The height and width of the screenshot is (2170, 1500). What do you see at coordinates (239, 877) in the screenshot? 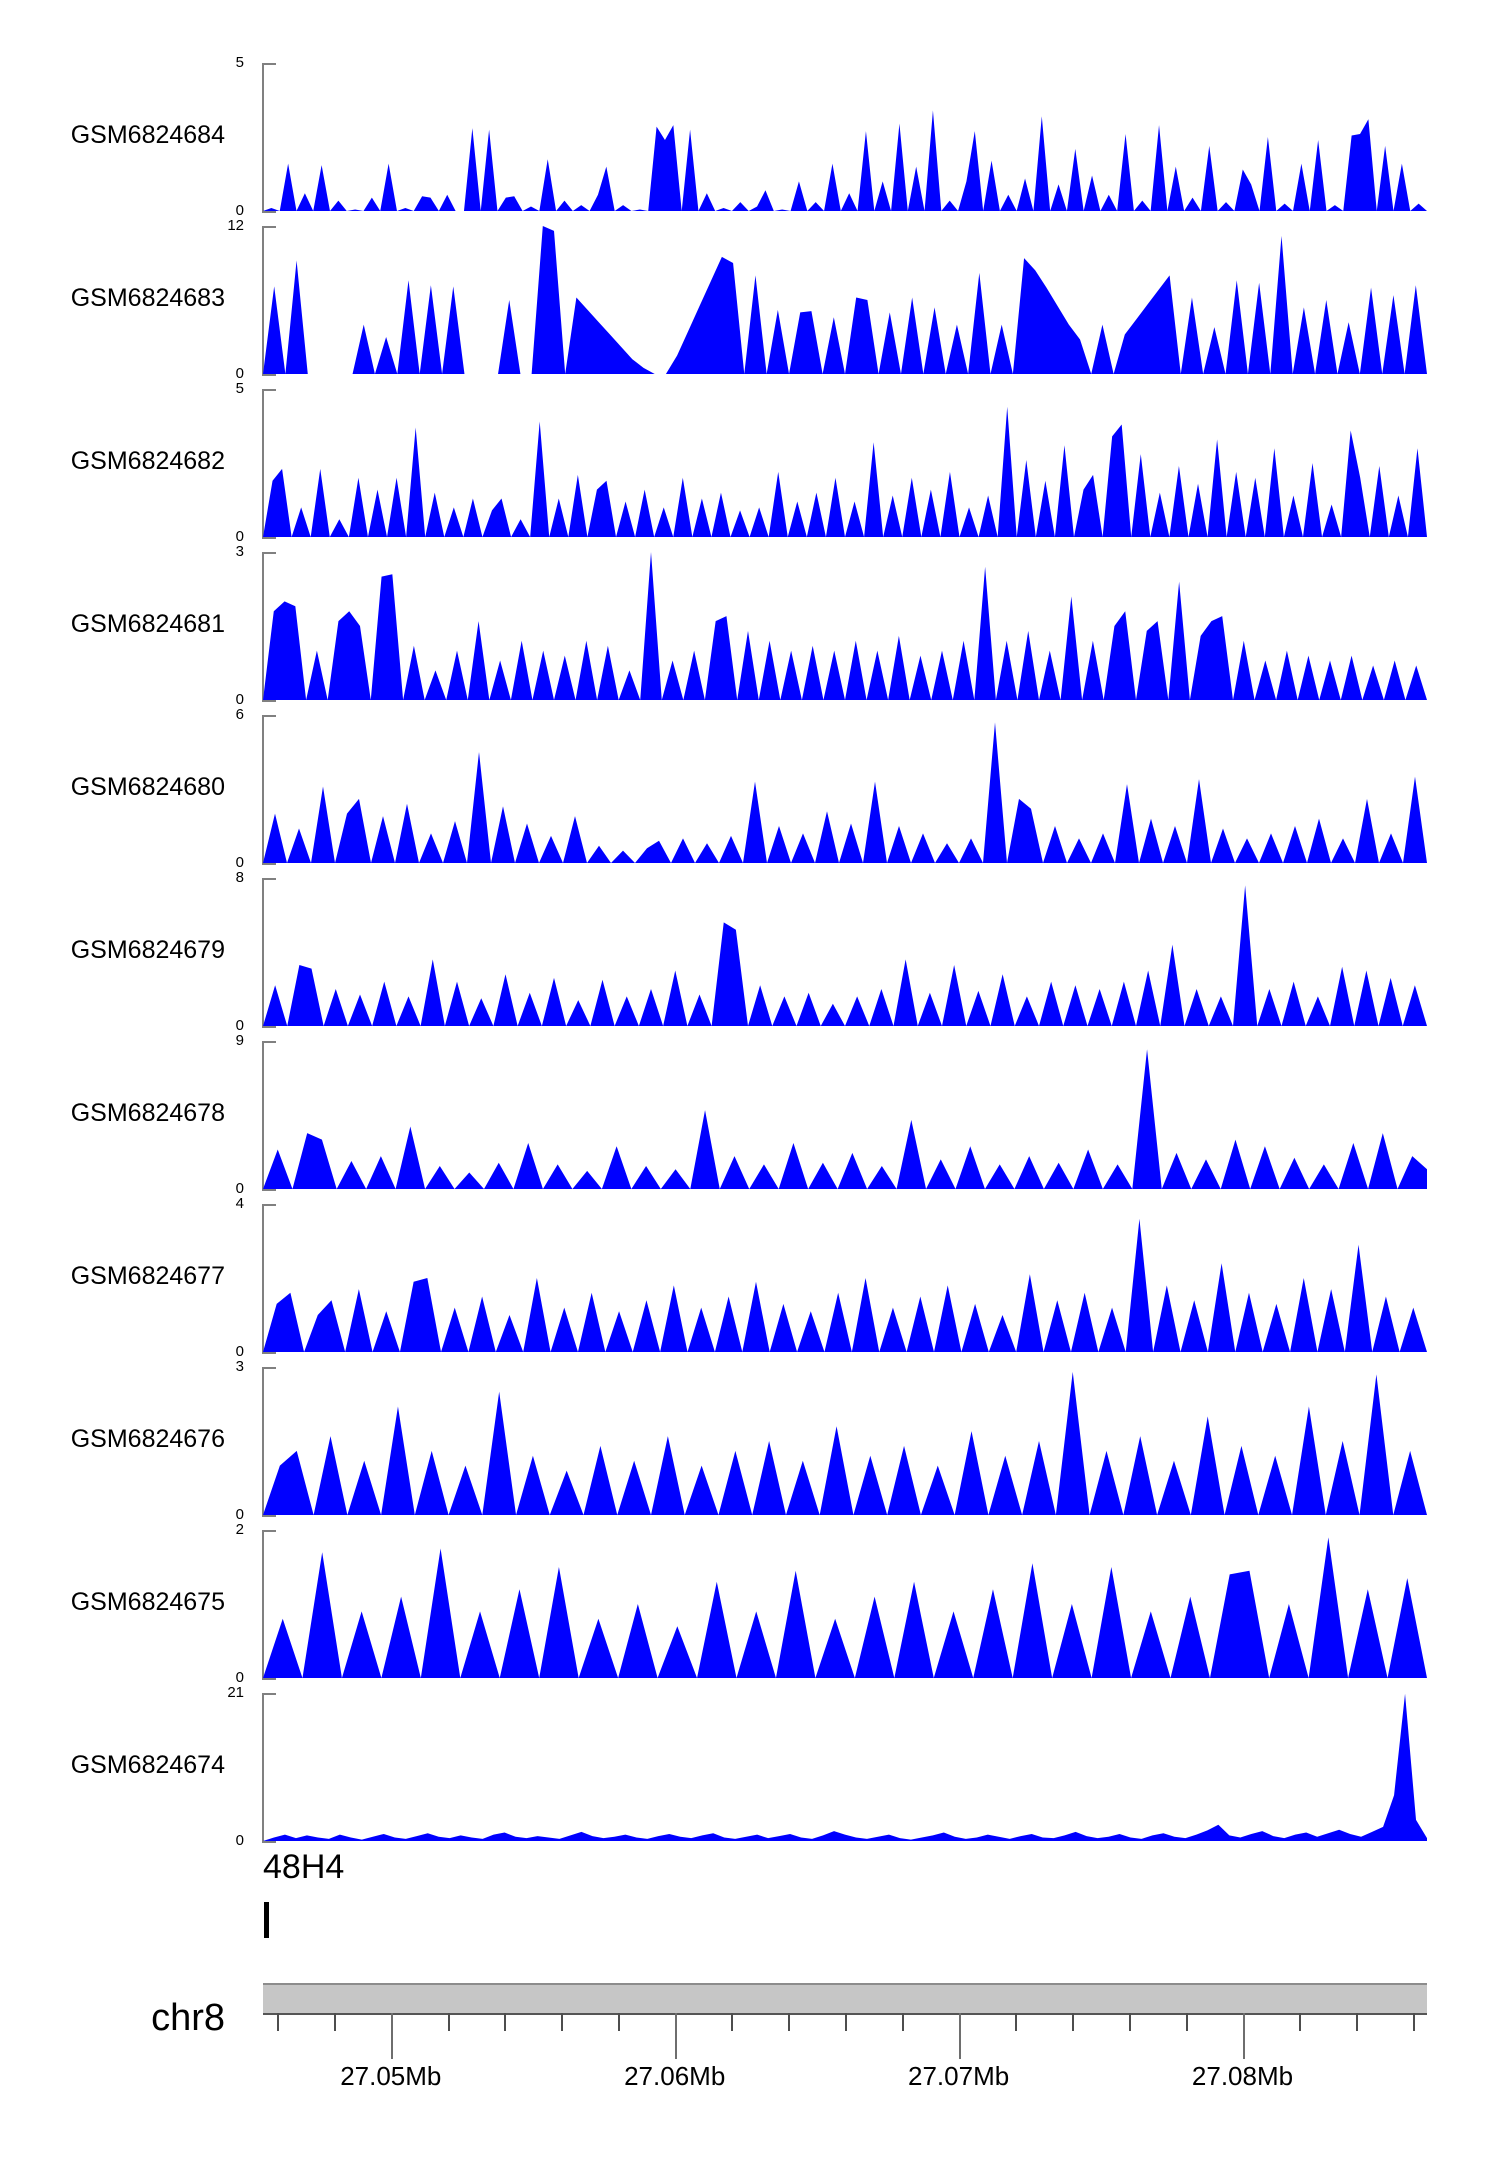
I see `y-axis-max-label: 8` at bounding box center [239, 877].